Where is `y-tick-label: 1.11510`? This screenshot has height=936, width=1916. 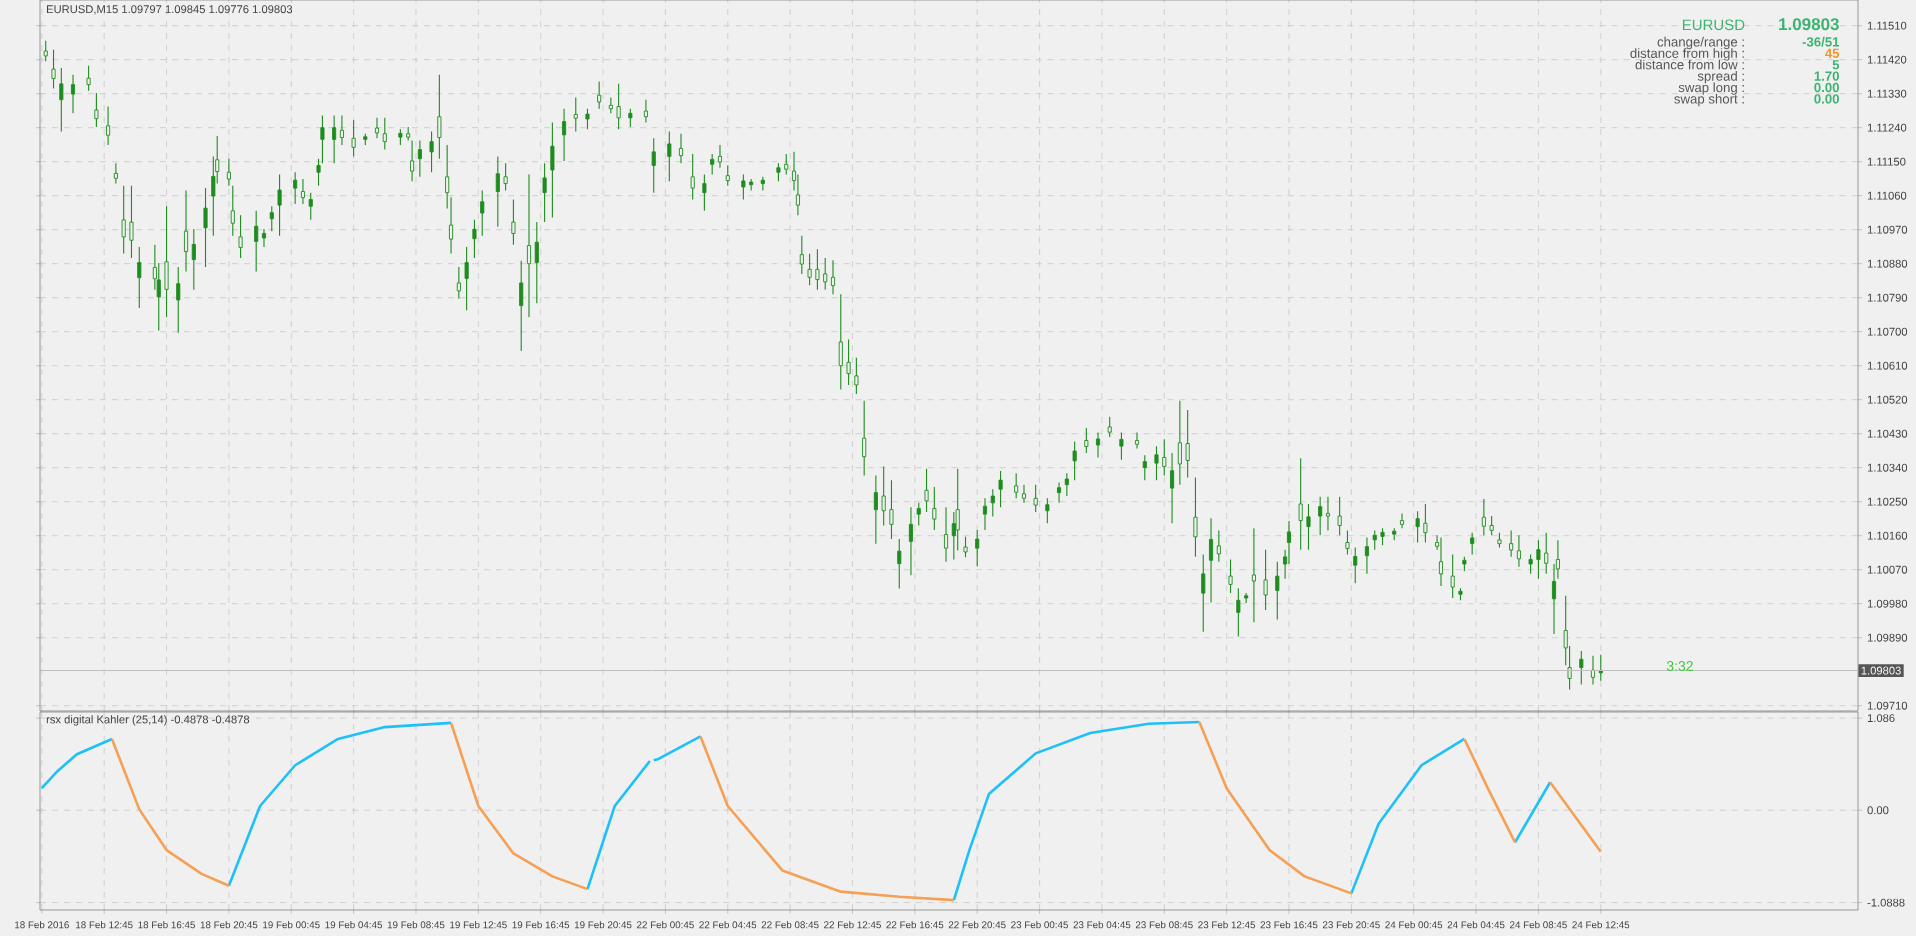
y-tick-label: 1.11510 is located at coordinates (1887, 25).